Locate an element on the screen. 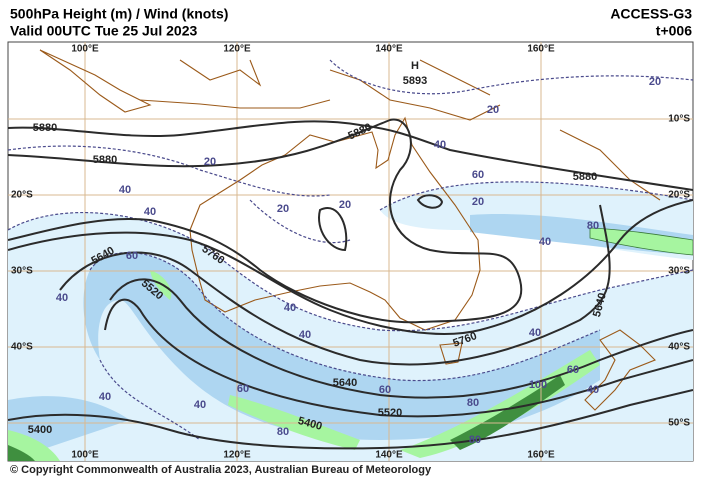  lon-label-top: 140°E is located at coordinates (389, 49).